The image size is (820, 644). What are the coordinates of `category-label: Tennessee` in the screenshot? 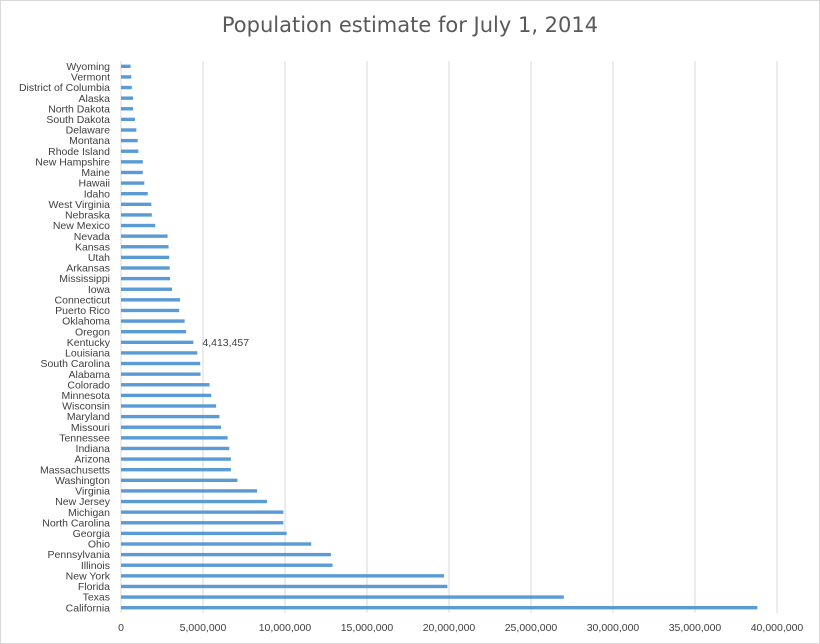 It's located at (84, 438).